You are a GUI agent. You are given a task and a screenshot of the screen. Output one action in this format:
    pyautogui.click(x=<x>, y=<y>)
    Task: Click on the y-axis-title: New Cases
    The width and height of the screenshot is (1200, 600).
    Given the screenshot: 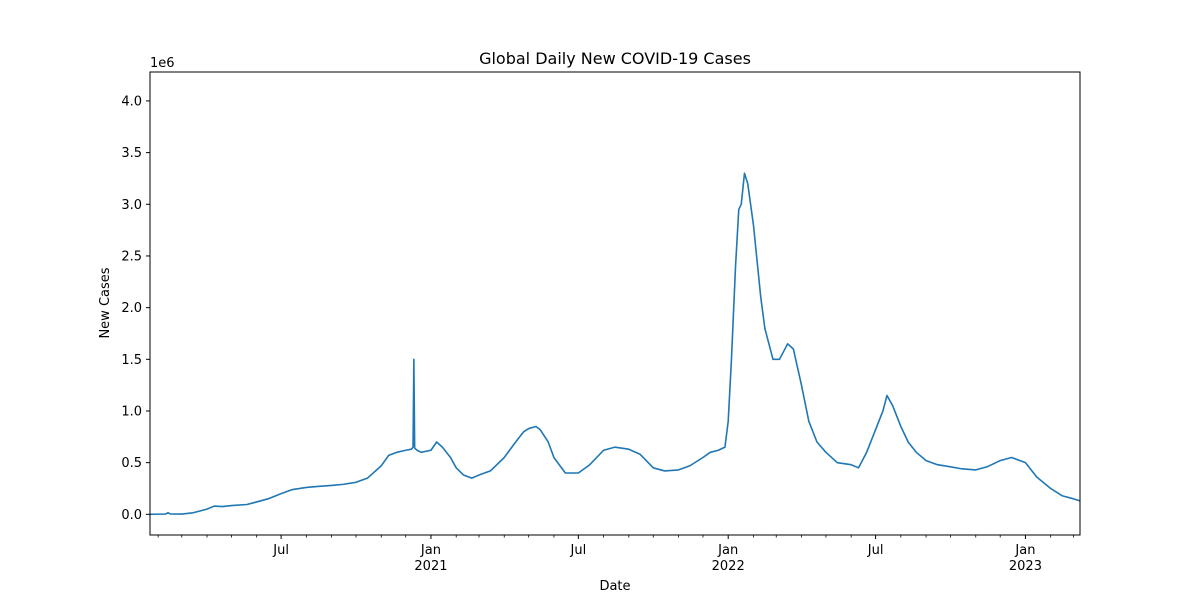 What is the action you would take?
    pyautogui.click(x=105, y=302)
    